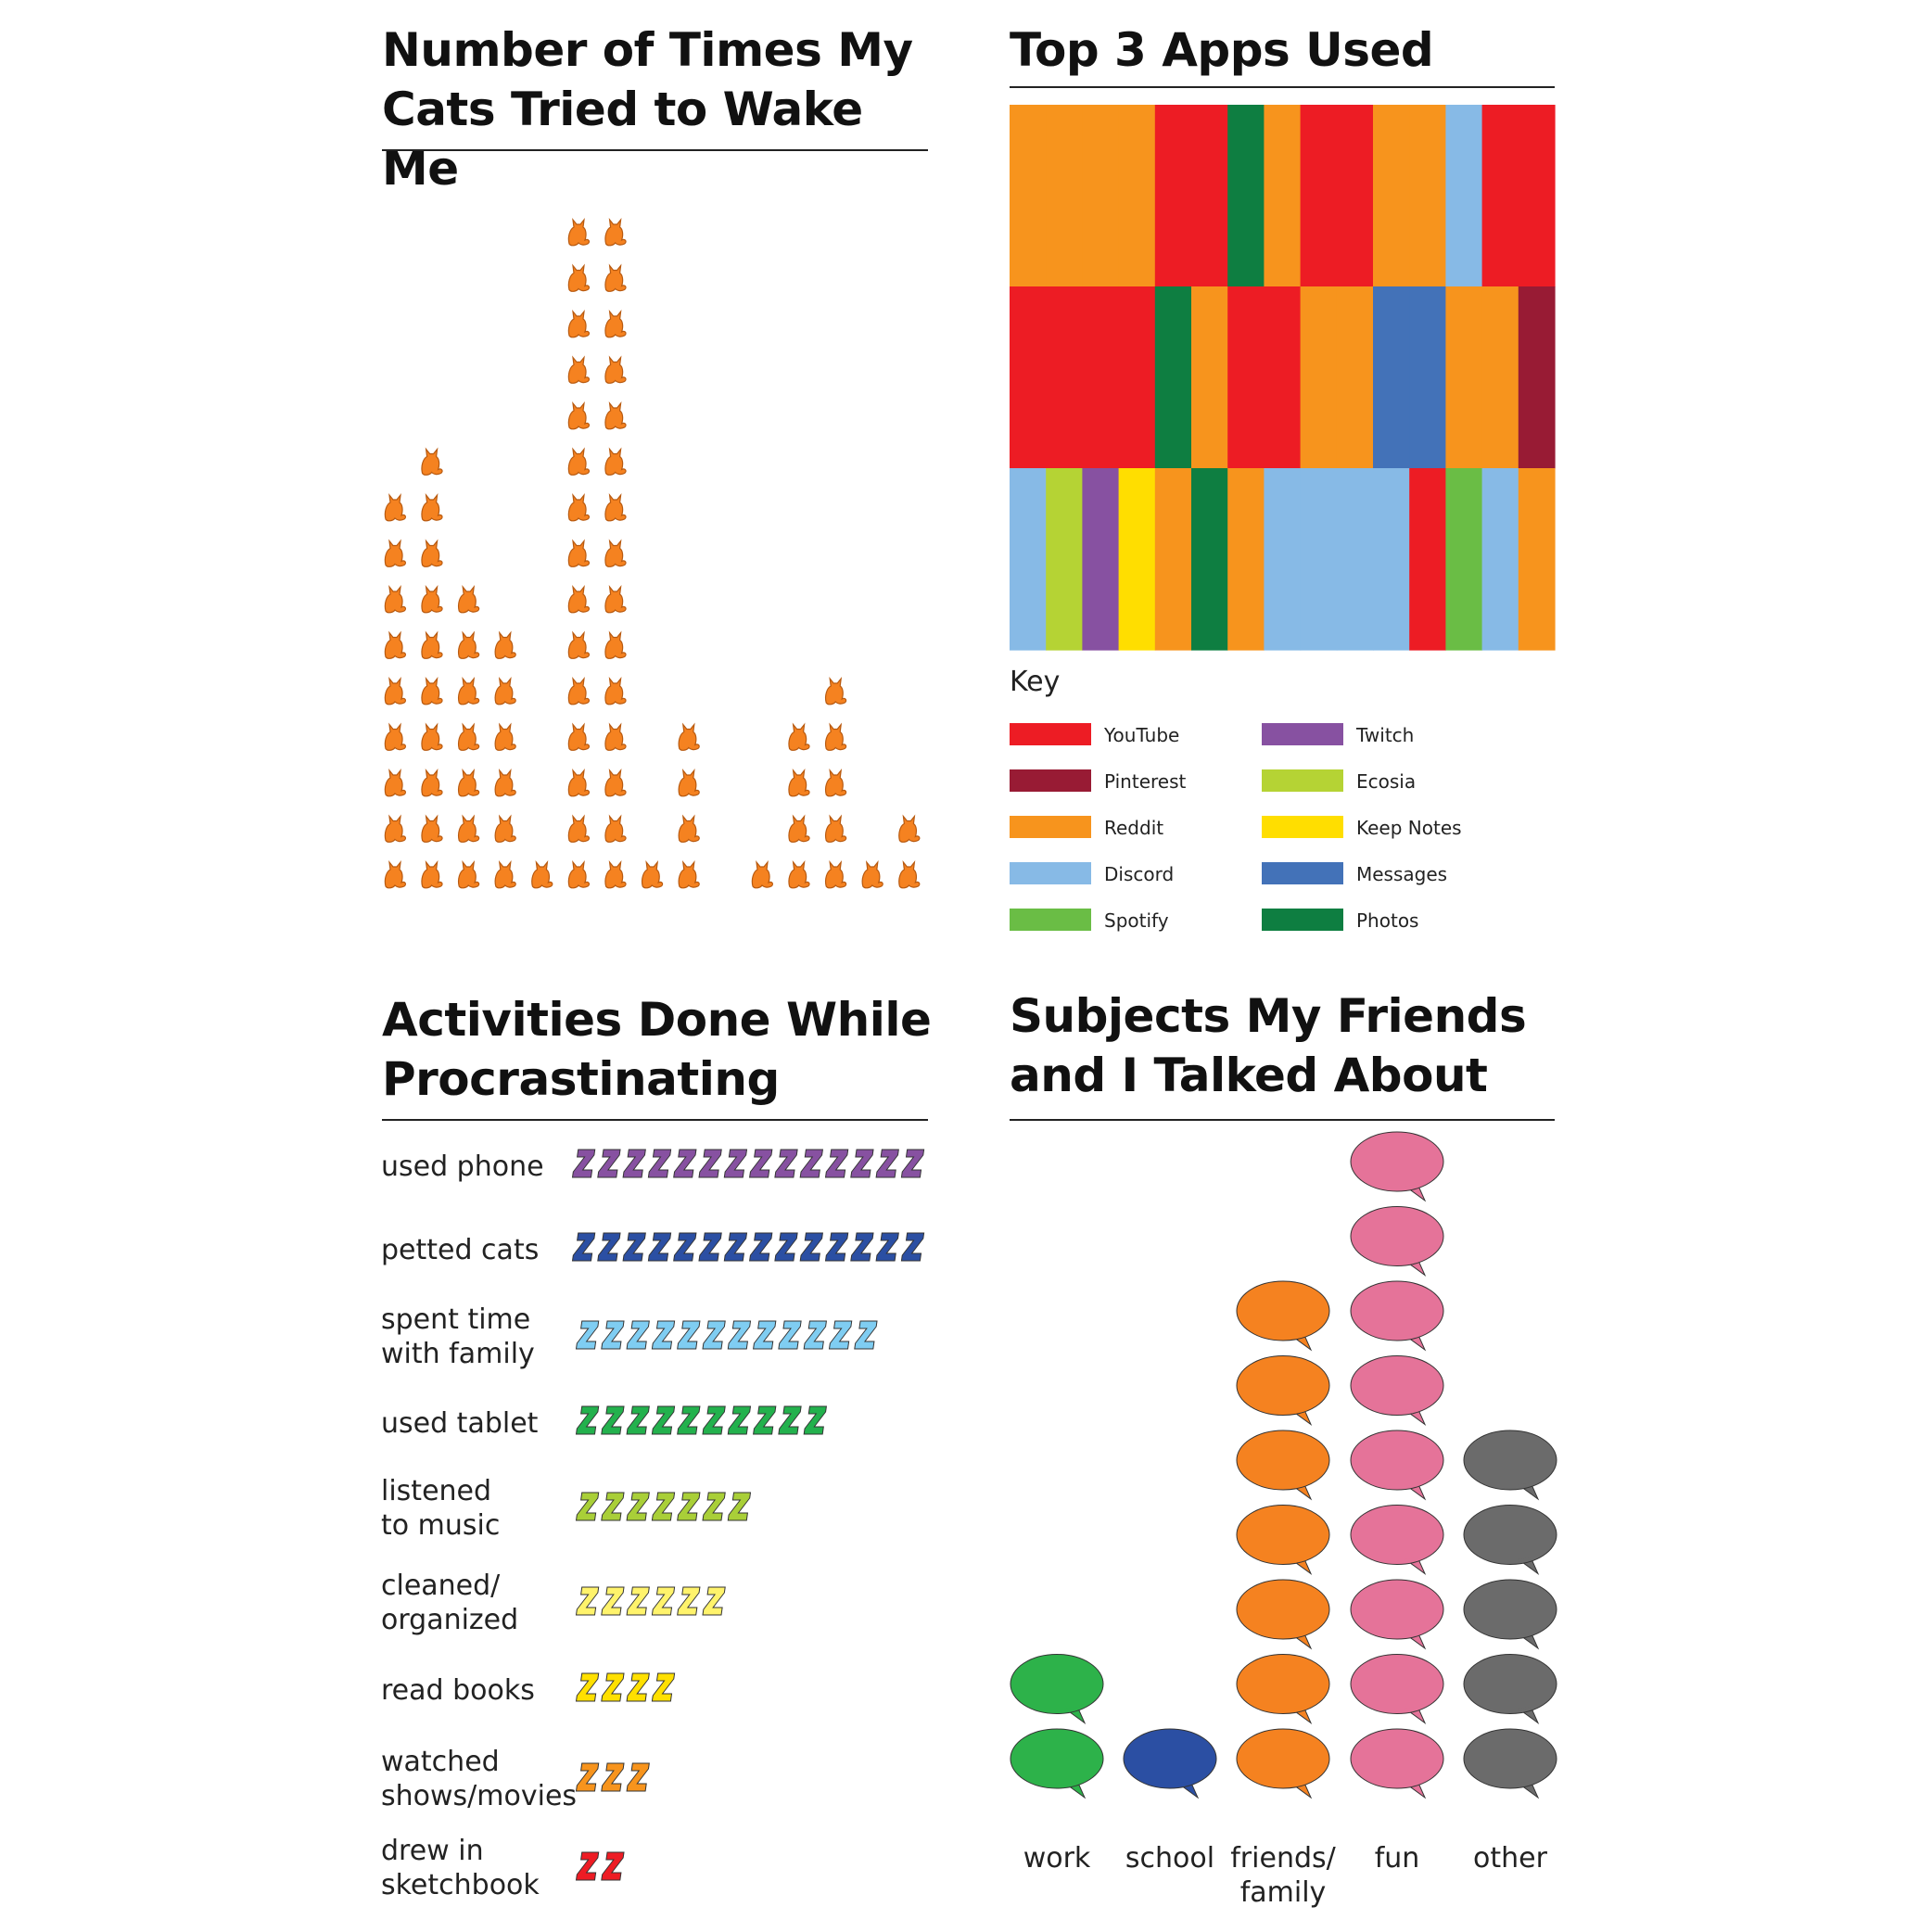 The image size is (1932, 1932). What do you see at coordinates (1137, 559) in the screenshot?
I see `heatmap-cell-keep-notes` at bounding box center [1137, 559].